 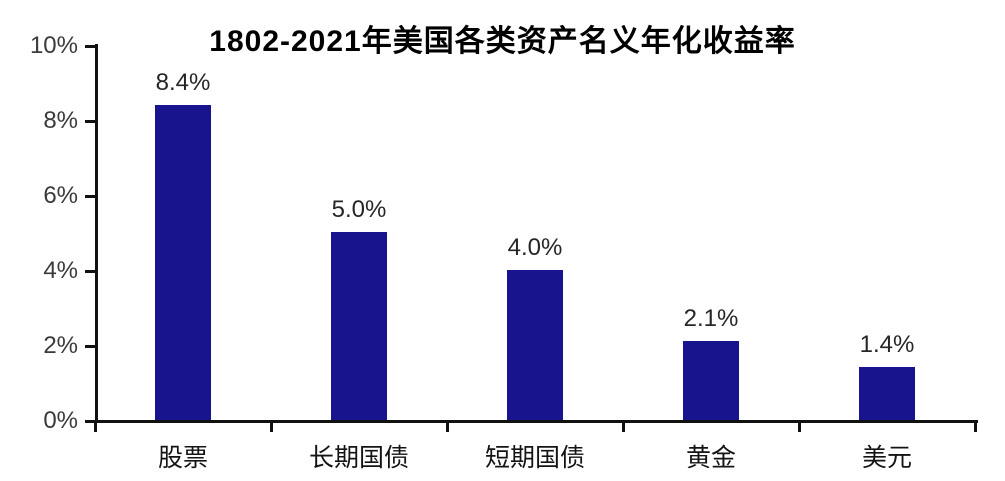 What do you see at coordinates (60, 270) in the screenshot?
I see `y-tick-label: 4%` at bounding box center [60, 270].